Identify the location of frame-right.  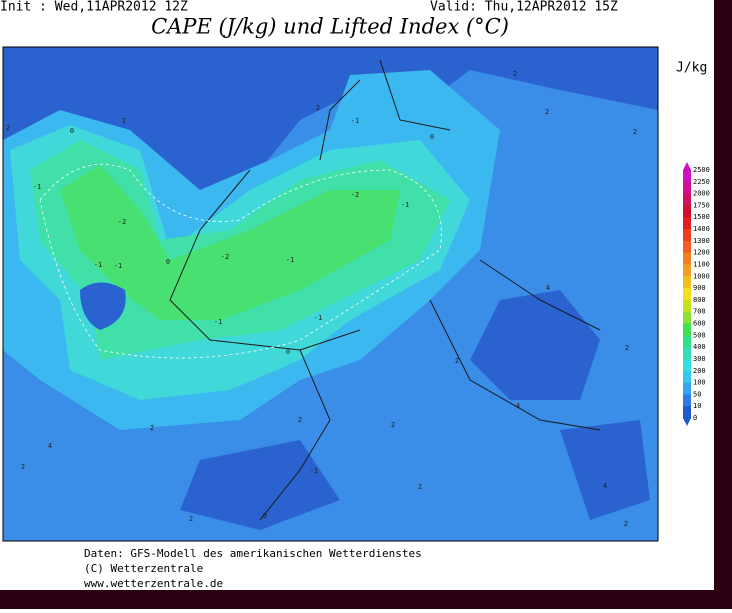
(723, 304).